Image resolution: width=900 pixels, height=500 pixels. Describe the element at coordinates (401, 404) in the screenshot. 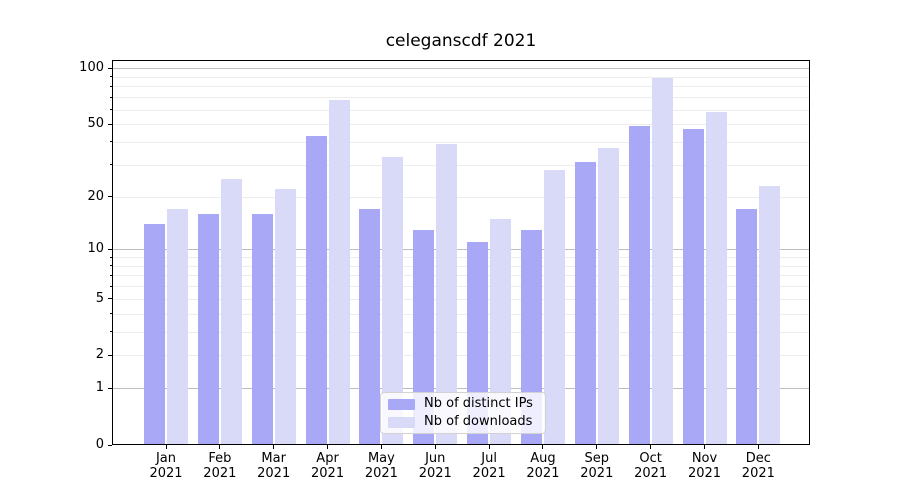

I see `legend-swatch-distinct-ips` at that location.